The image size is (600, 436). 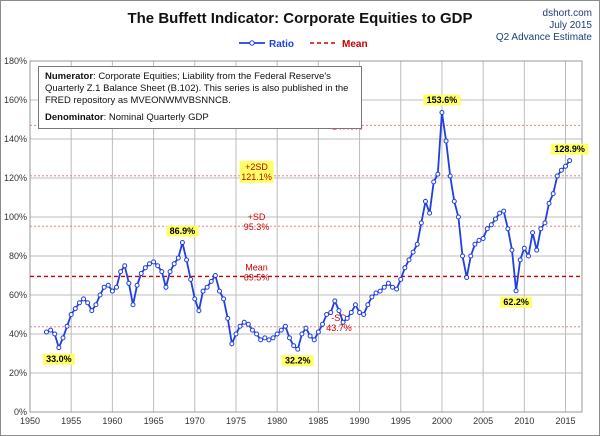 I want to click on callout-label: 33.0%, so click(x=59, y=359).